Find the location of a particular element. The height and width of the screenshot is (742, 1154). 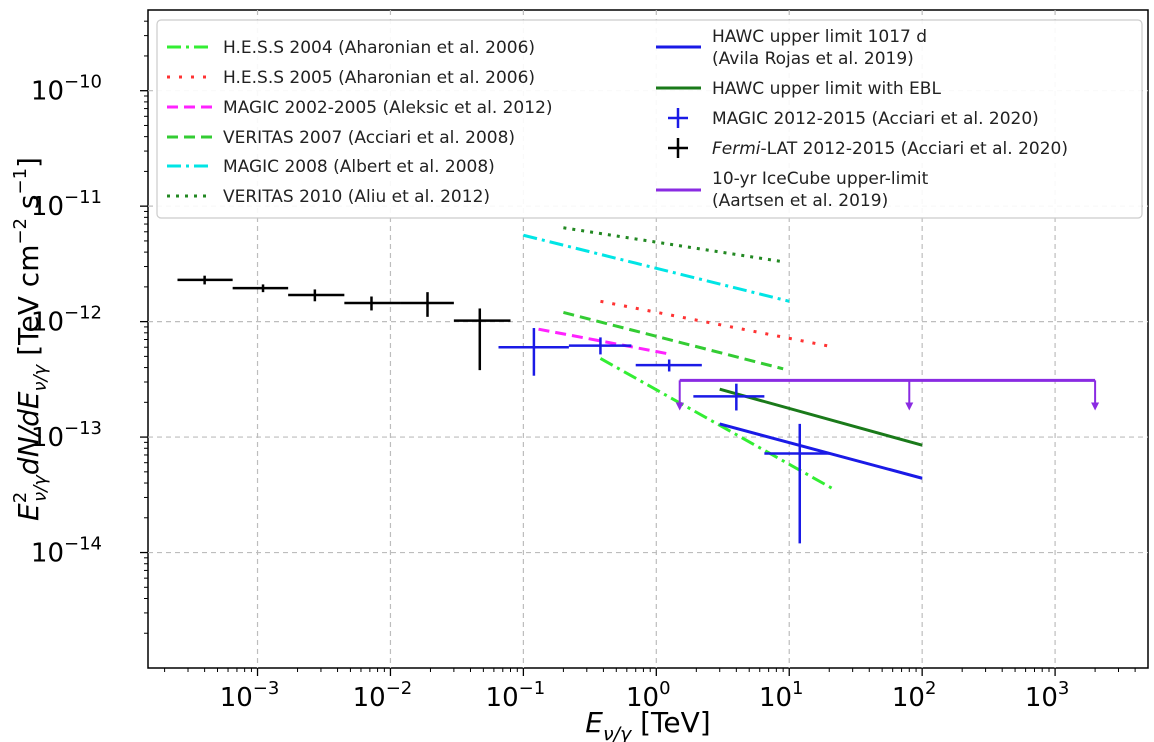

legend-label: (Avila Rojas et al. 2019) is located at coordinates (813, 59).